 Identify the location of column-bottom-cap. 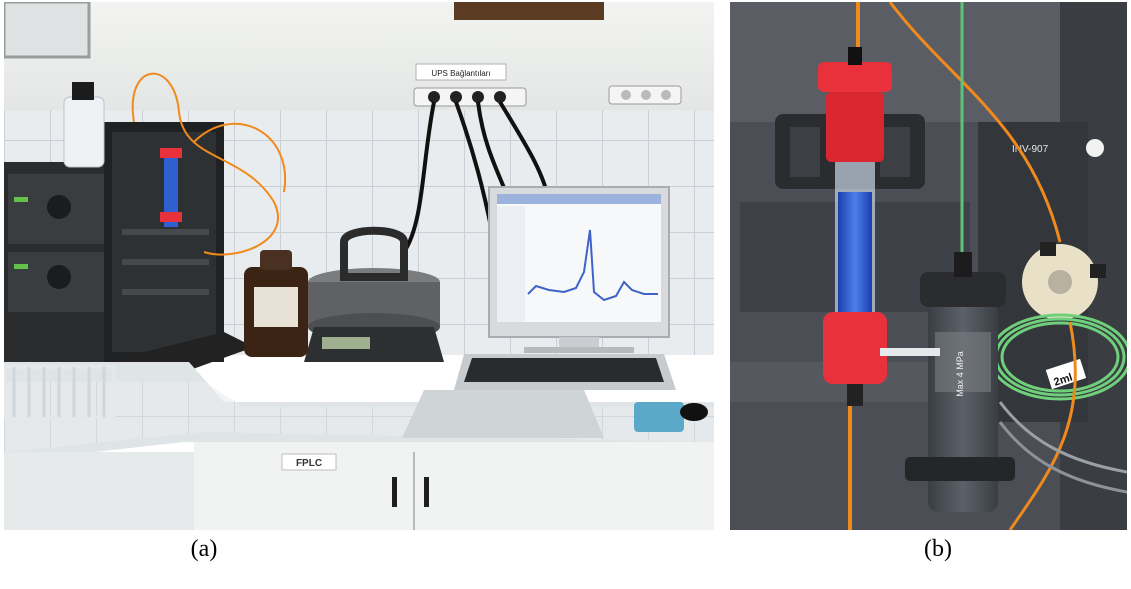
(855, 348).